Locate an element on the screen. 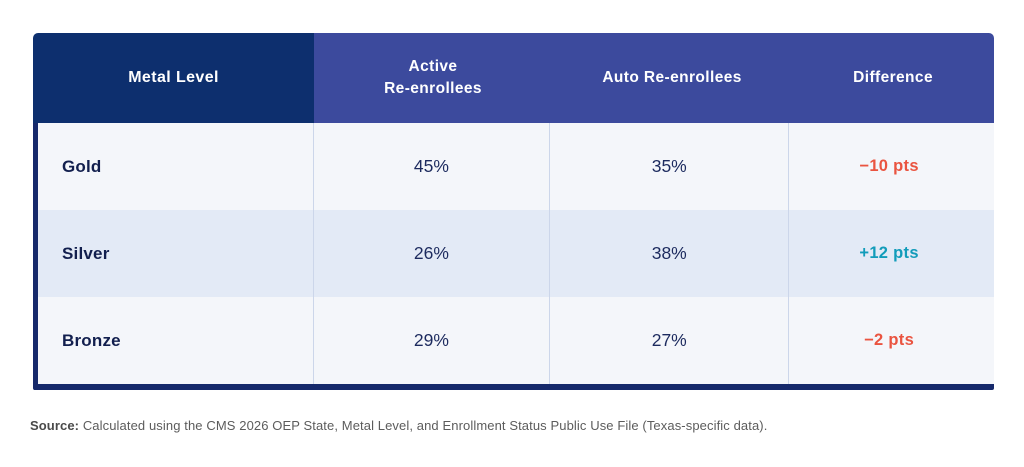 This screenshot has height=467, width=1024. column-header-label: Metal Level is located at coordinates (173, 78).